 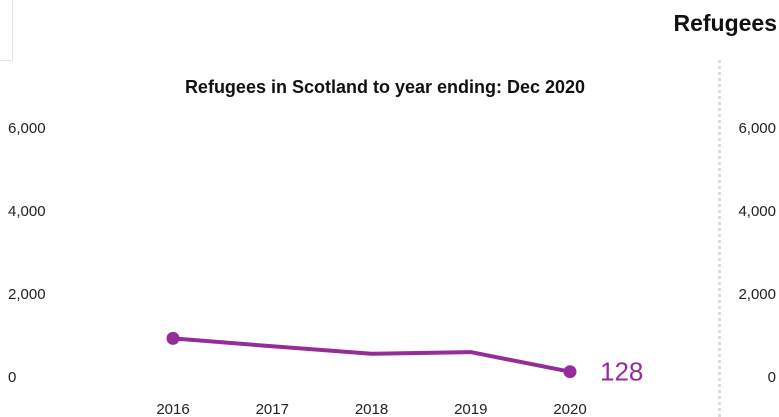 What do you see at coordinates (719, 238) in the screenshot?
I see `panel-divider` at bounding box center [719, 238].